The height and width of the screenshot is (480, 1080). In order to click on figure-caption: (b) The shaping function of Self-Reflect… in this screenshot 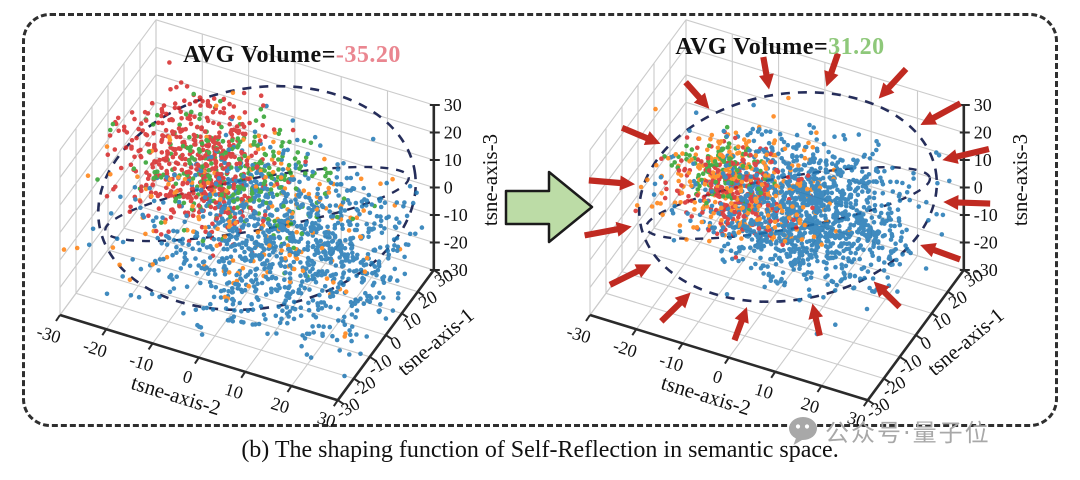, I will do `click(540, 450)`.